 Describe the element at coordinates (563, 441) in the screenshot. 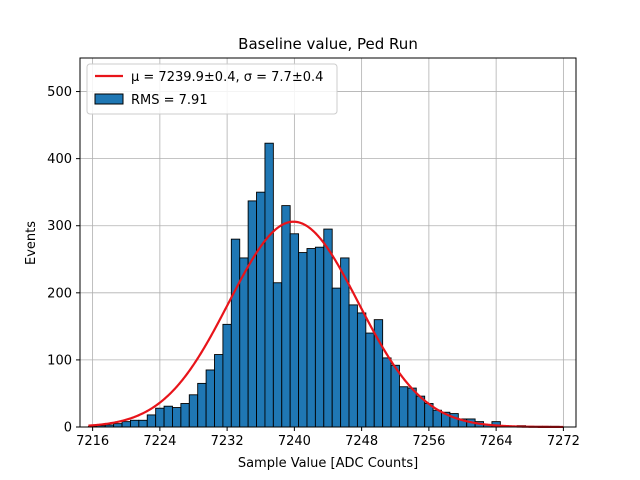

I see `x-tick-label: 7272` at that location.